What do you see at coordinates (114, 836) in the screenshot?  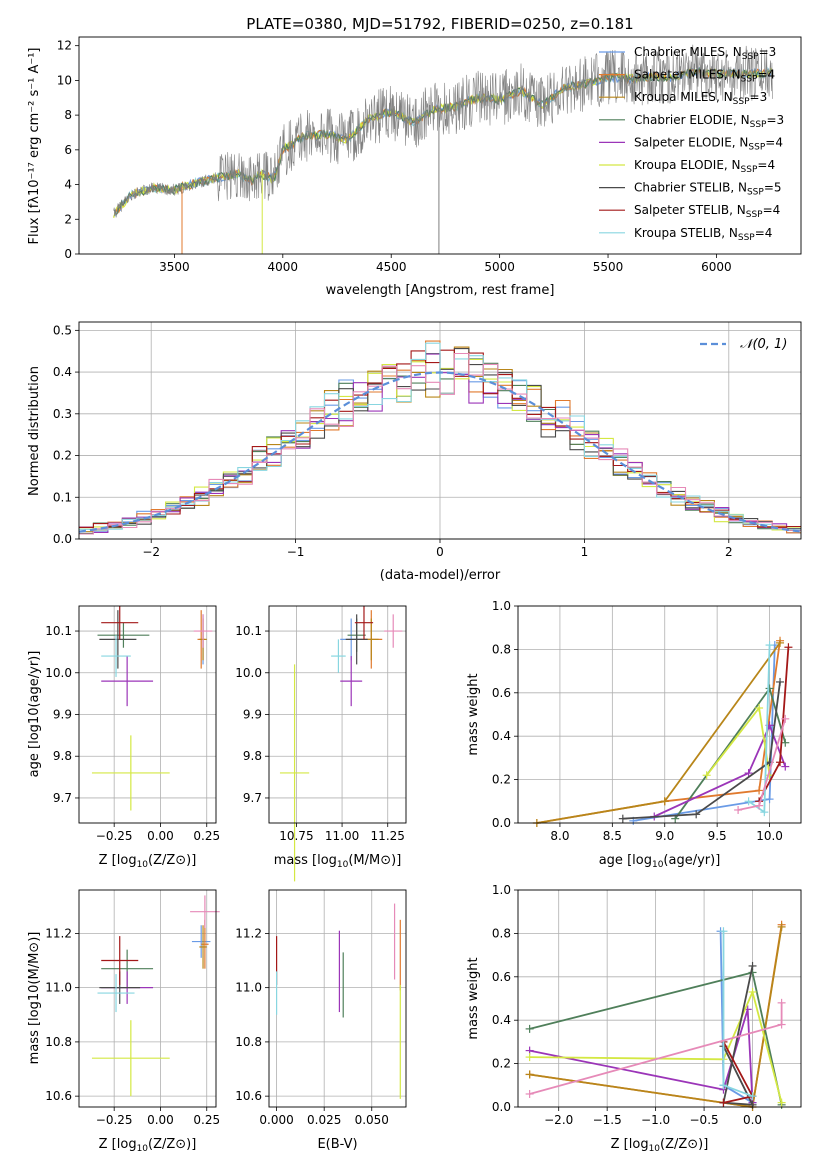 I see `x-tick-label: −0.25` at bounding box center [114, 836].